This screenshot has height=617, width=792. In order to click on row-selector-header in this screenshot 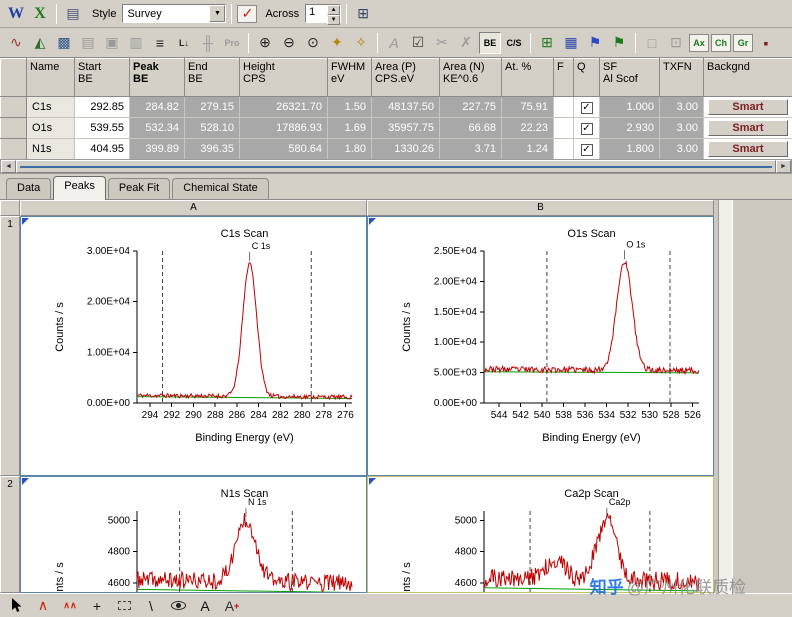, I will do `click(13, 77)`.